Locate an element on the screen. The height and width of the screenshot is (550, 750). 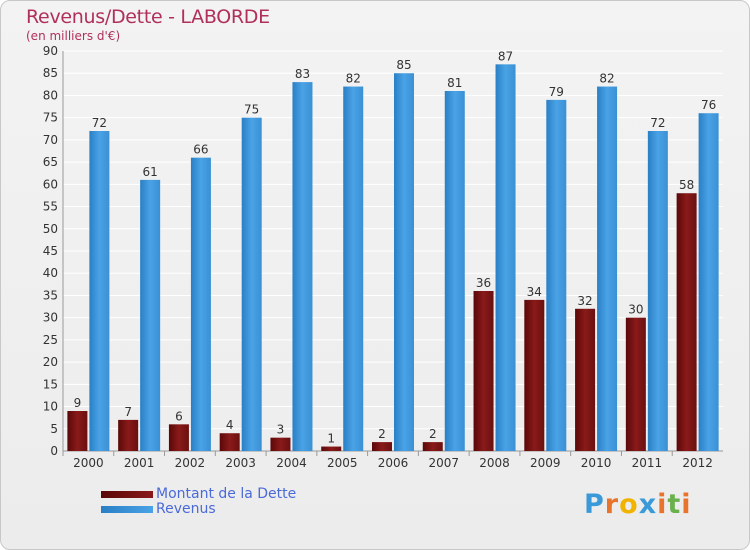
x-tick-label: 2003 is located at coordinates (240, 463).